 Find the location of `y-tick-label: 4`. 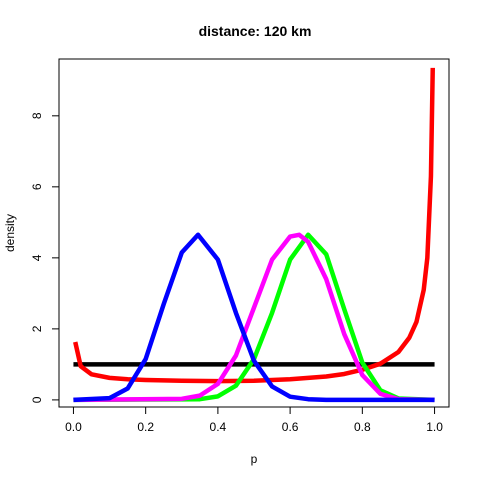

y-tick-label: 4 is located at coordinates (37, 257).